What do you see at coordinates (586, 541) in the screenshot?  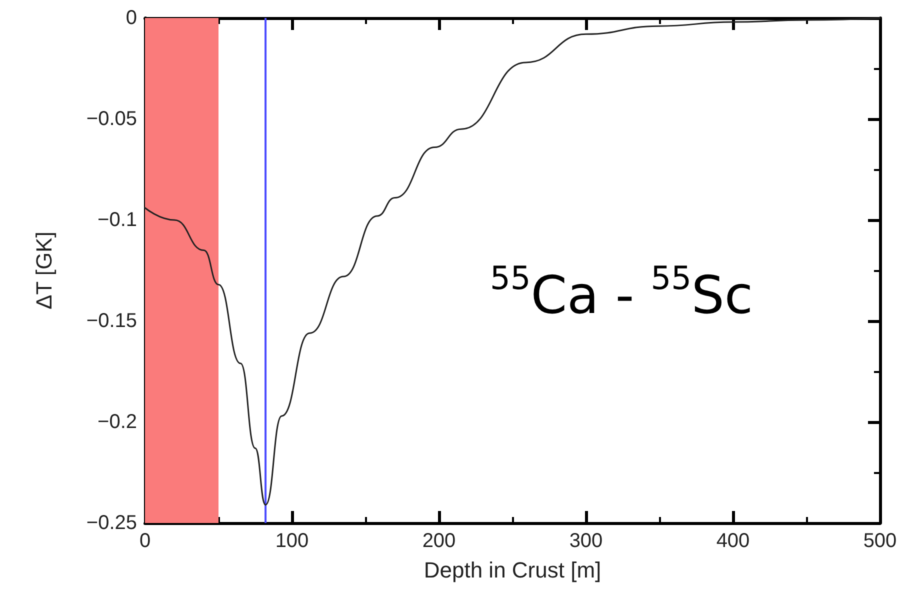 I see `x-tick-label: 300` at bounding box center [586, 541].